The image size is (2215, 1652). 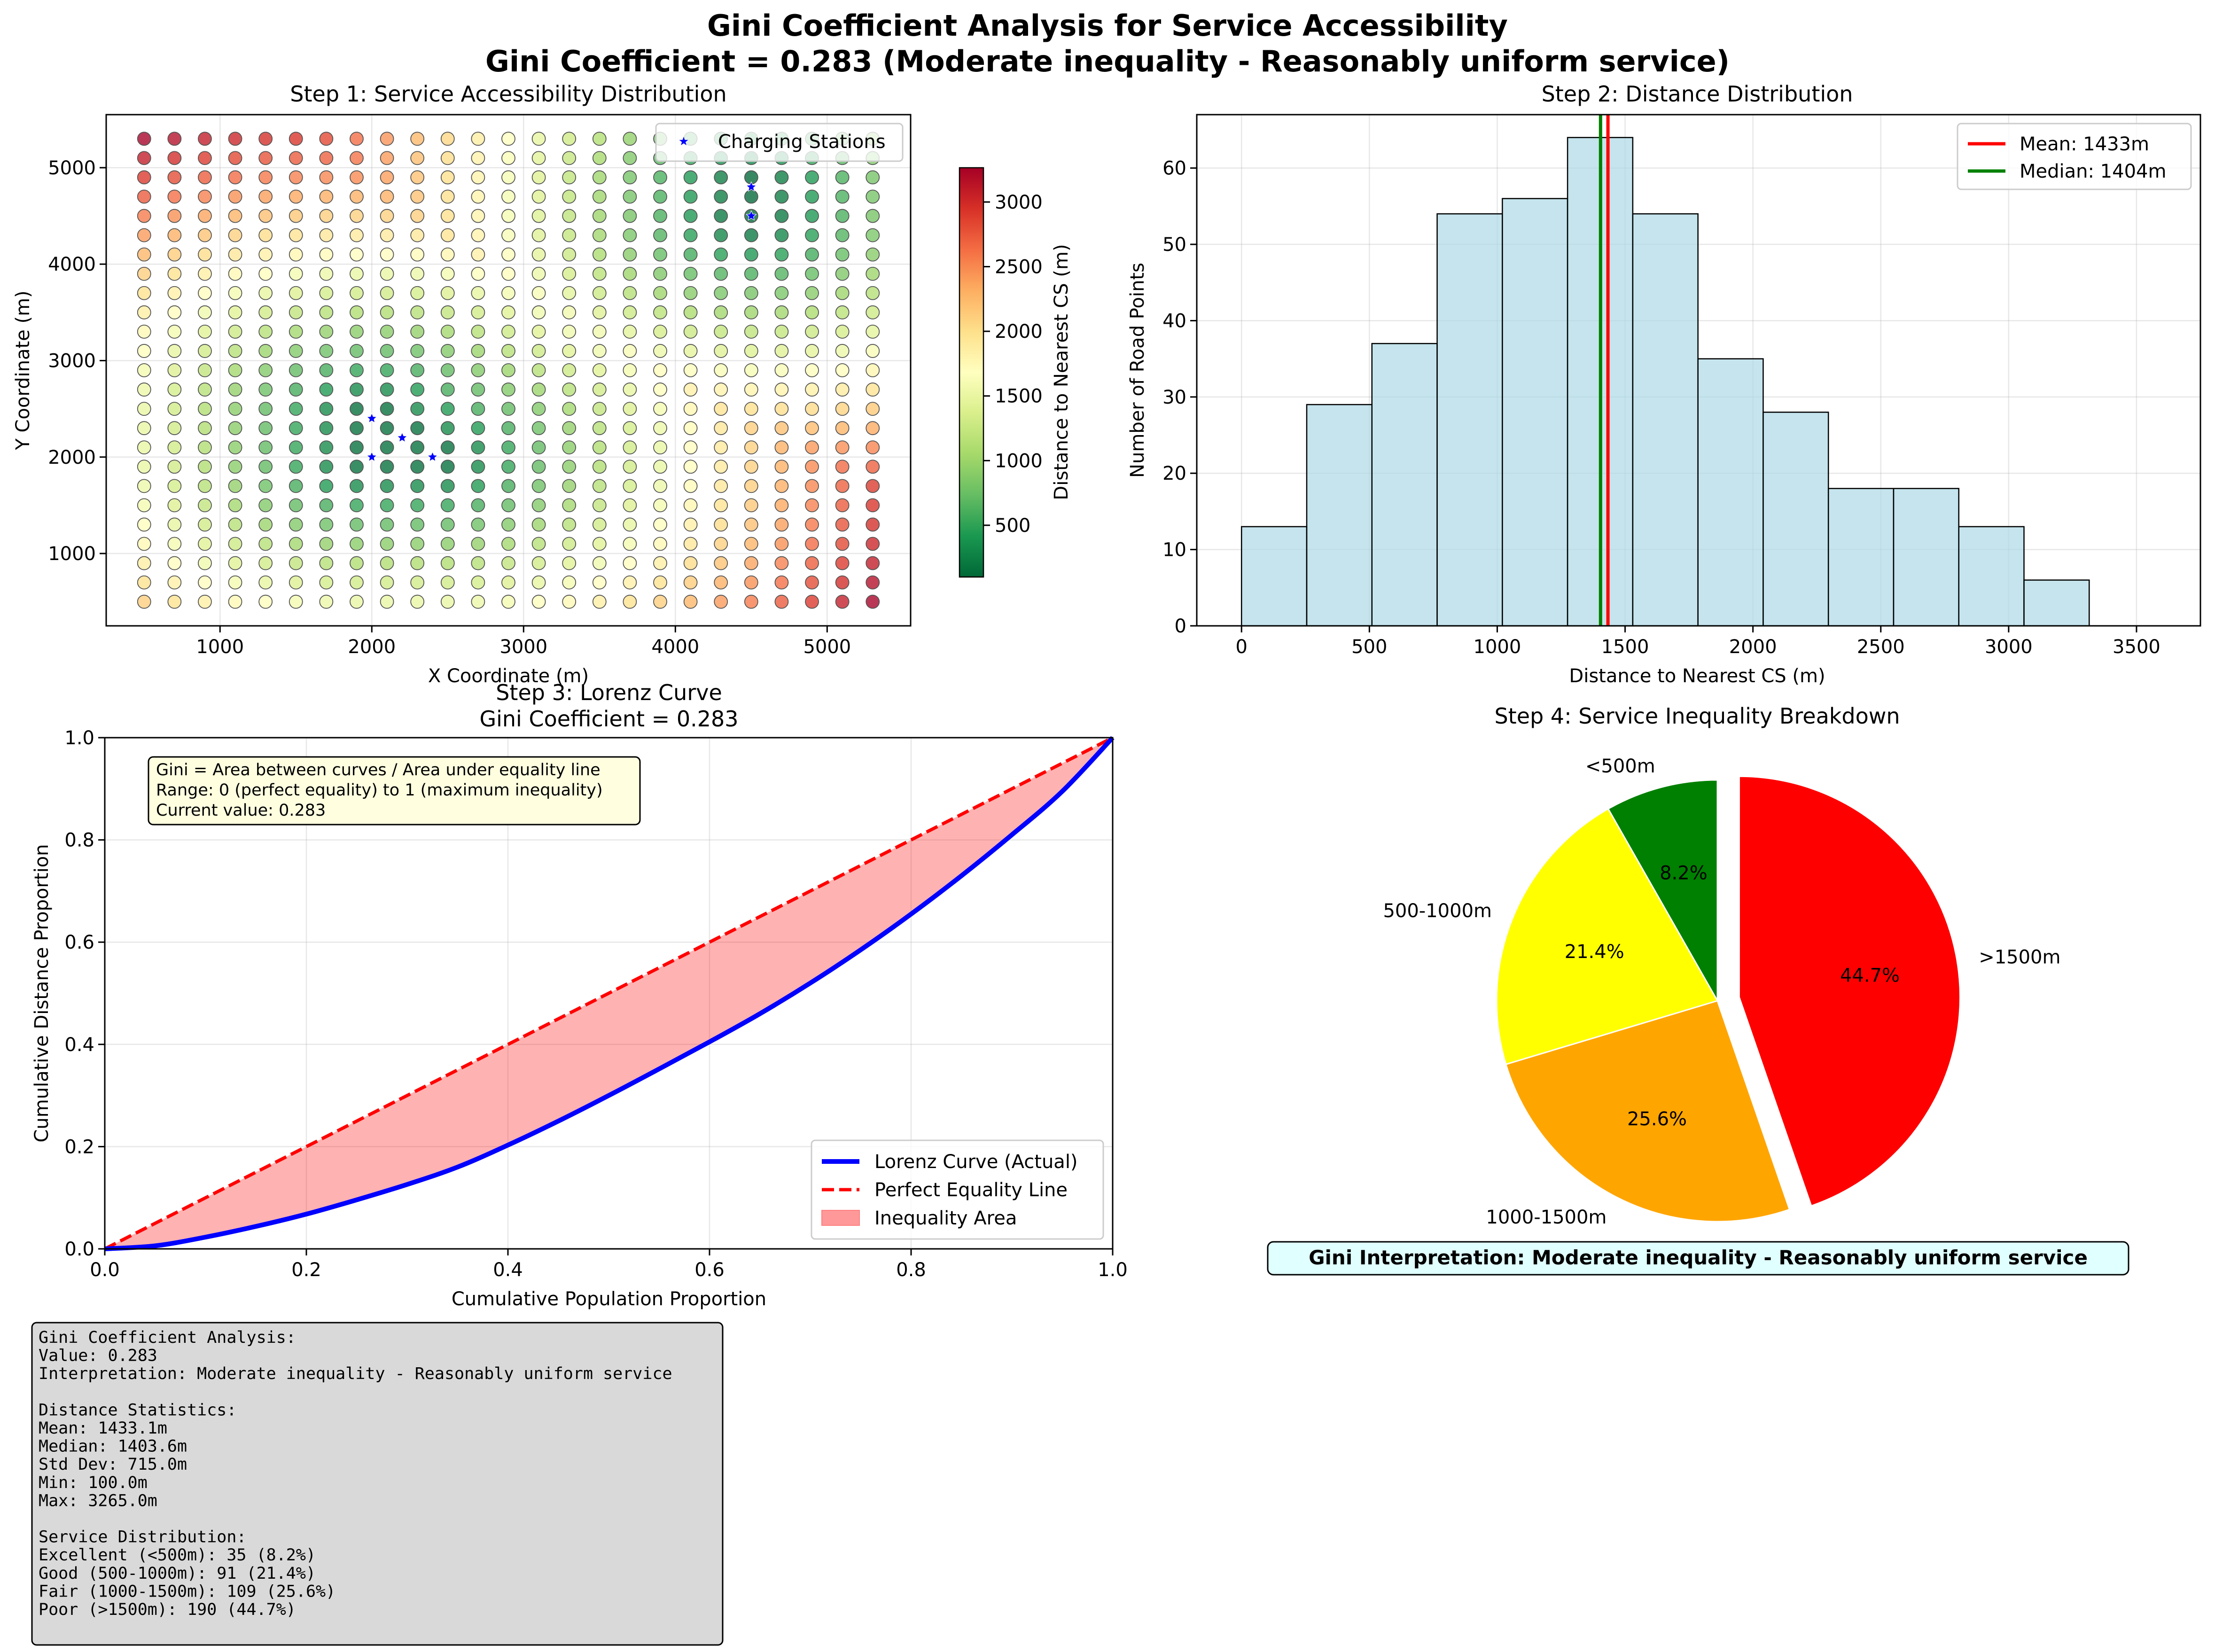 I want to click on lorenz-title-line1: Step 3: Lorenz Curve, so click(x=609, y=692).